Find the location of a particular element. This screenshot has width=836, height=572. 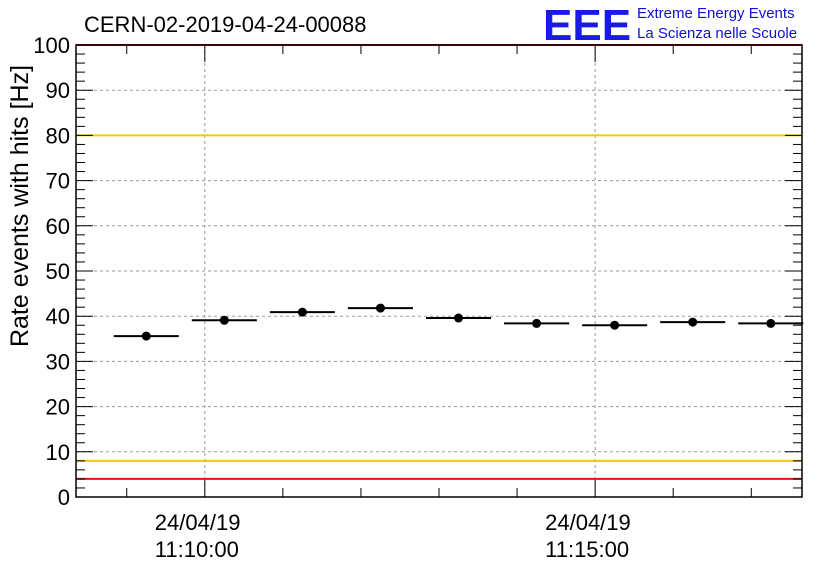

eee-logo-mark: EEE is located at coordinates (587, 25).